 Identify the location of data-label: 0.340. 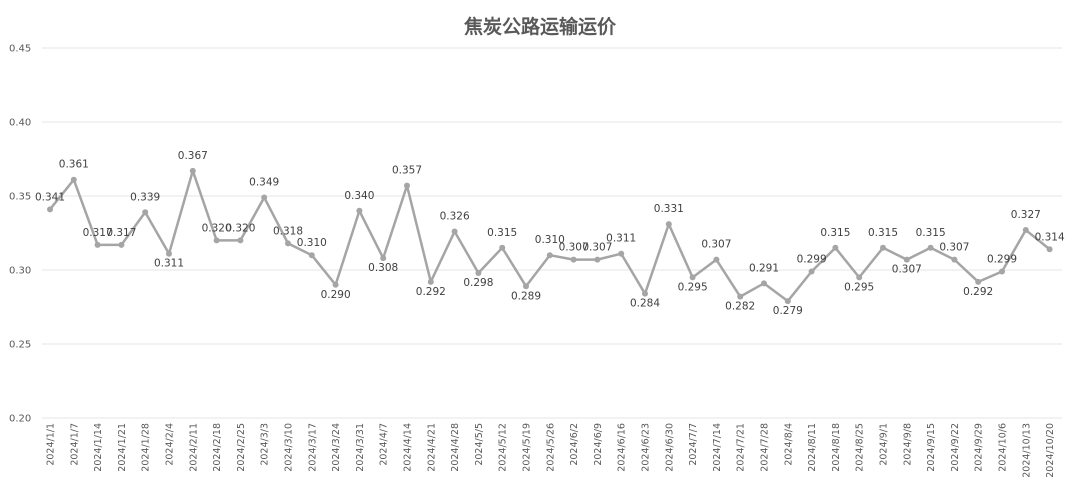
(359, 196).